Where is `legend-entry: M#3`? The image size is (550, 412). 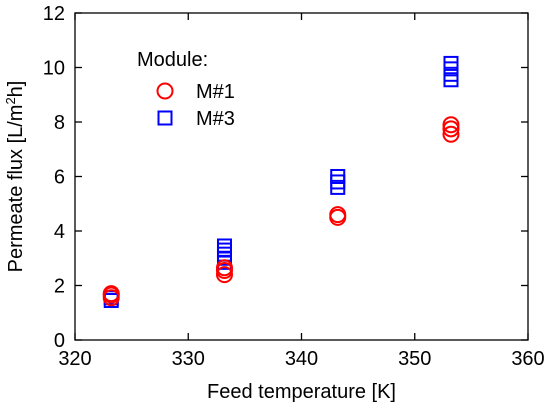
legend-entry: M#3 is located at coordinates (196, 119).